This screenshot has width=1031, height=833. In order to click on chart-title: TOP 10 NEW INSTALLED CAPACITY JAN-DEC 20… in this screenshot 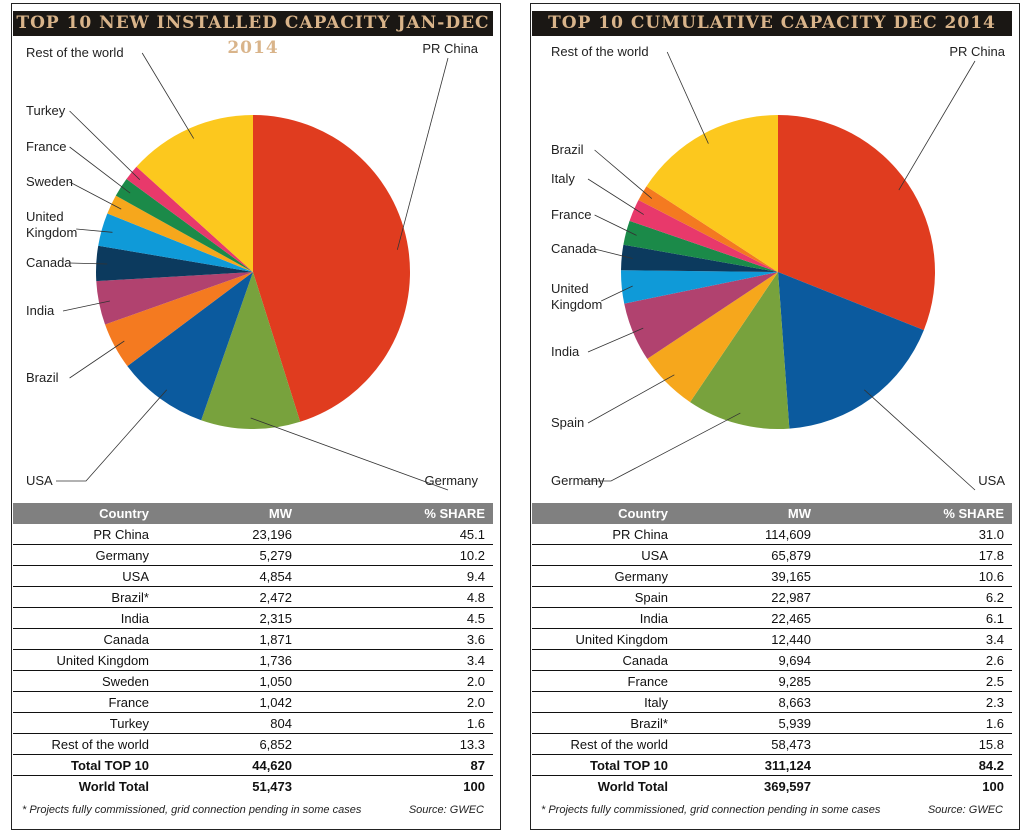, I will do `click(253, 34)`.